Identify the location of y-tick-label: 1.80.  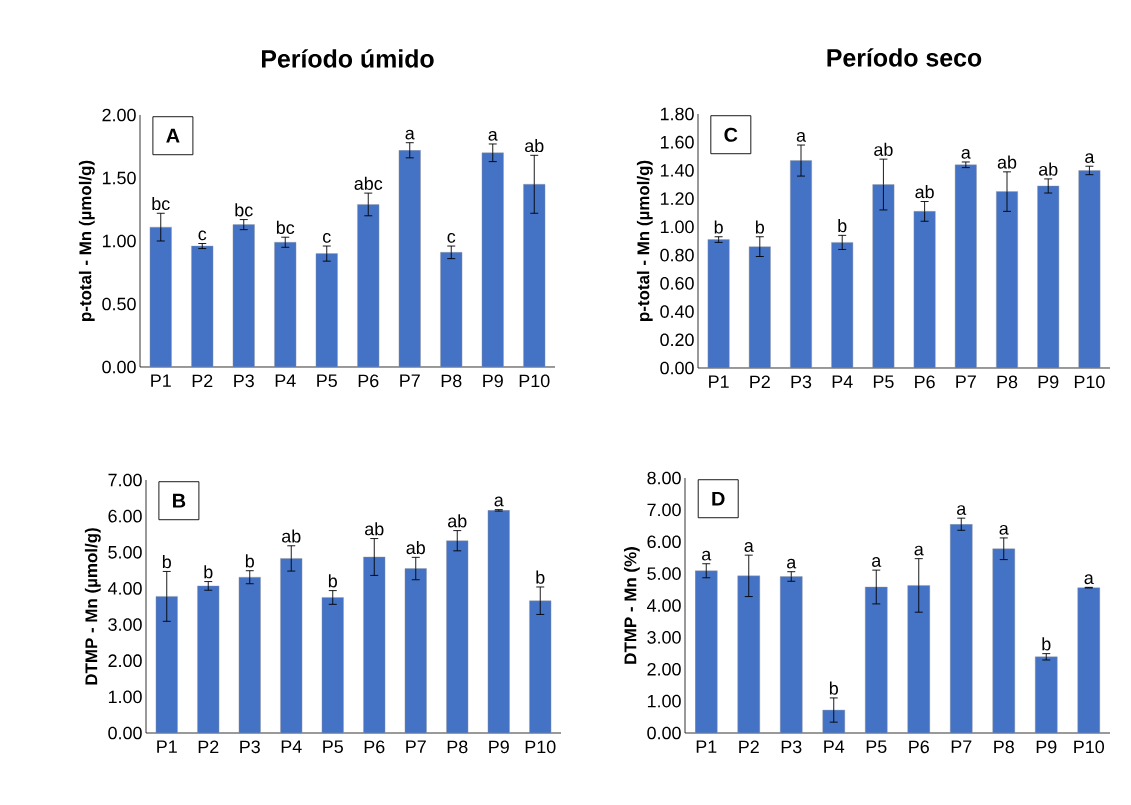
(677, 114).